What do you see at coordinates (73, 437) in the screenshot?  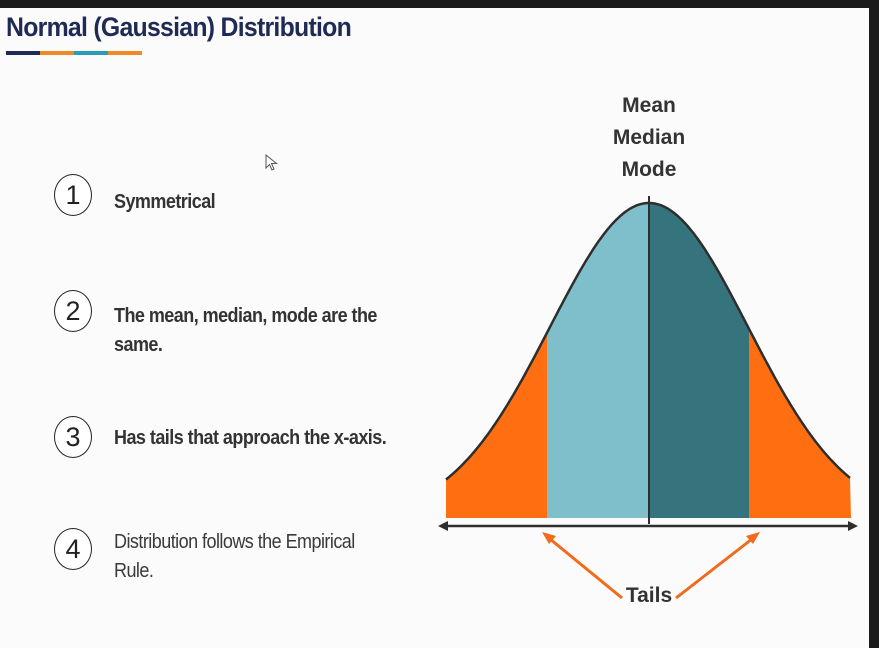 I see `number-badge: 3` at bounding box center [73, 437].